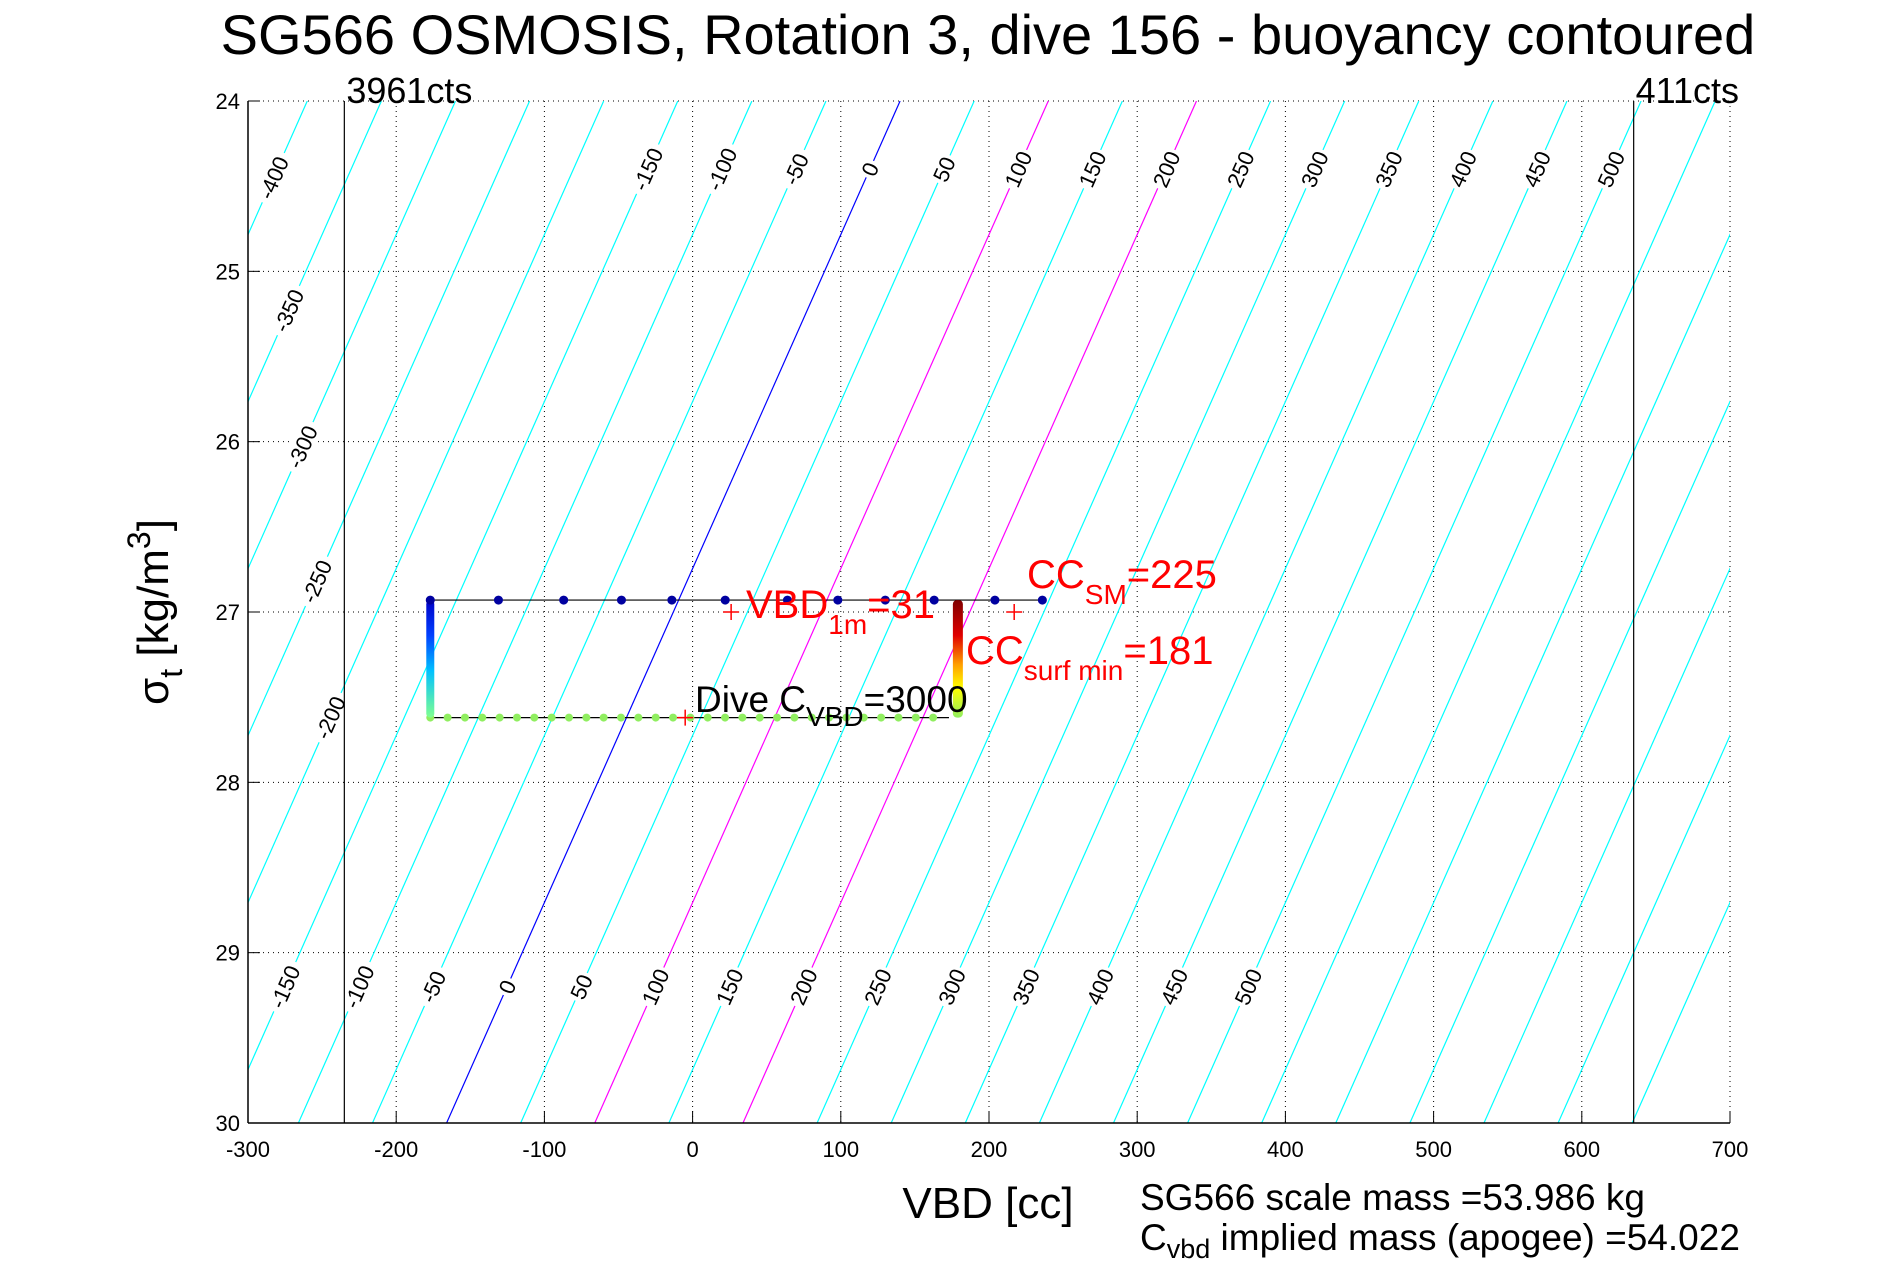 Image resolution: width=1891 pixels, height=1262 pixels. I want to click on reference-line-label: 3961cts, so click(409, 90).